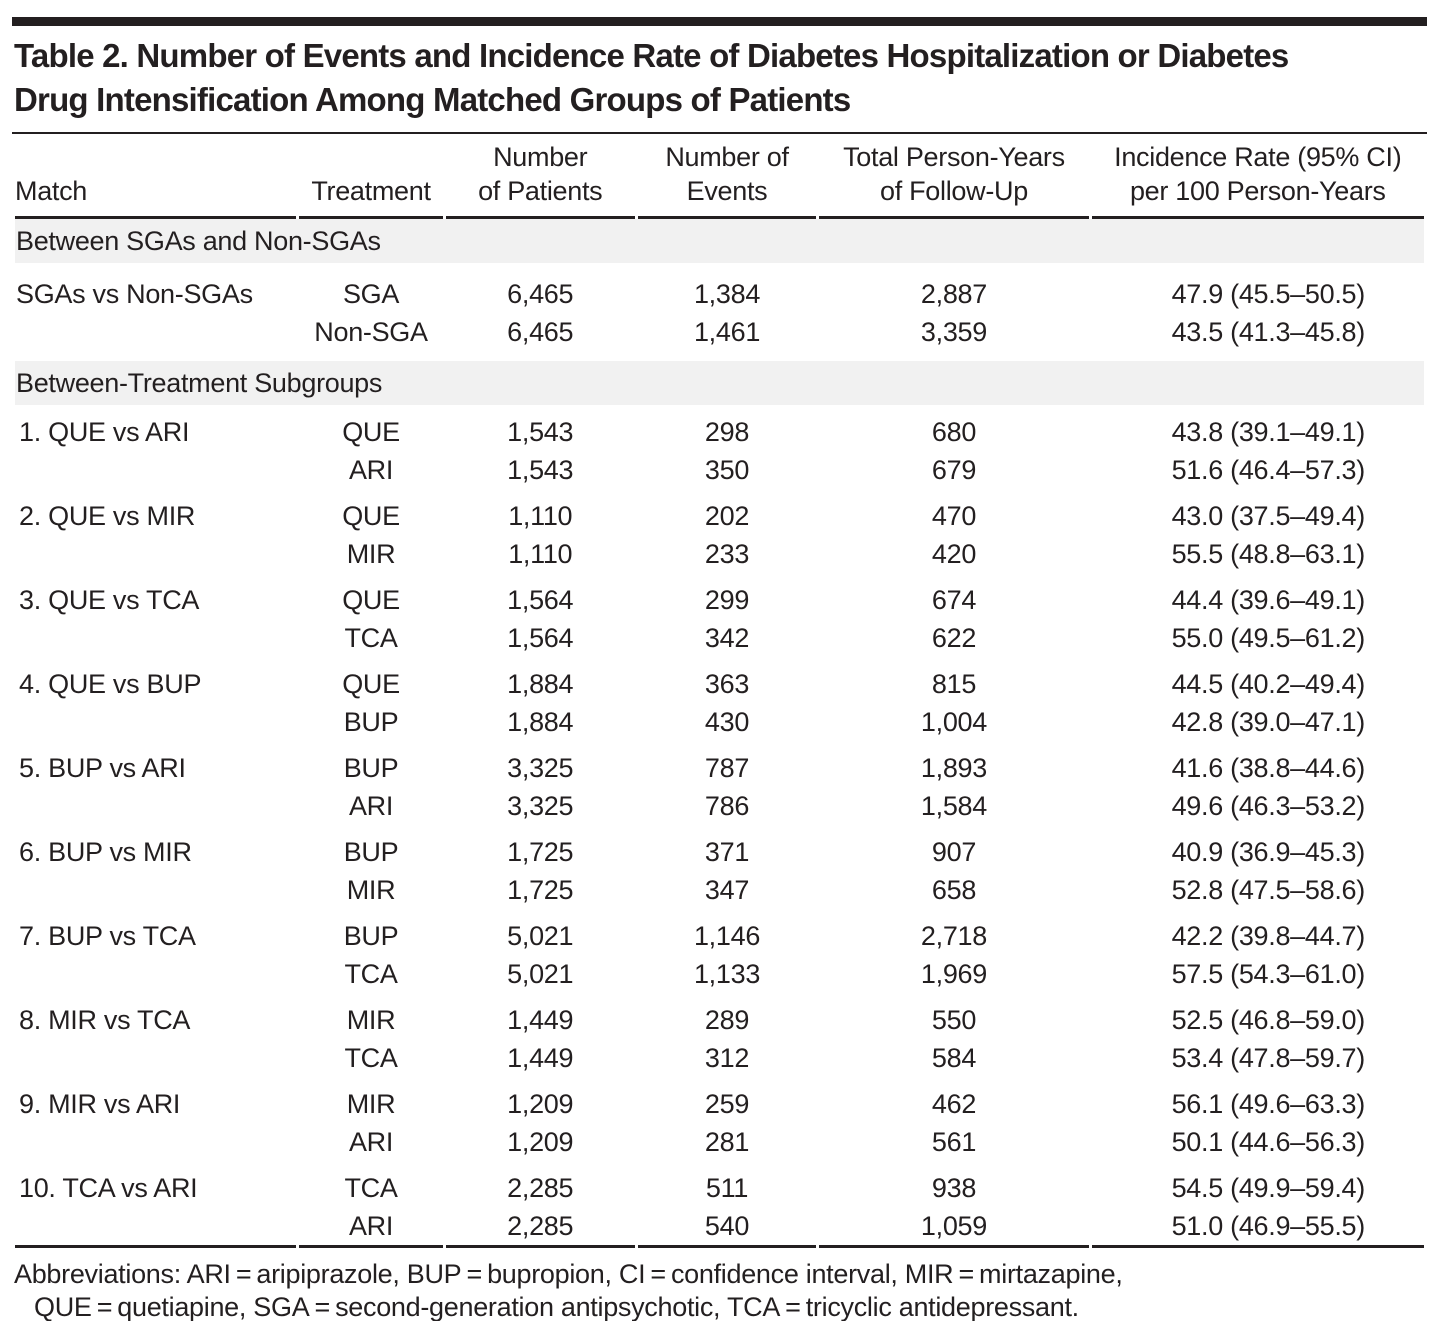 This screenshot has width=1439, height=1321. Describe the element at coordinates (953, 768) in the screenshot. I see `person-years-cell: 1,893` at that location.